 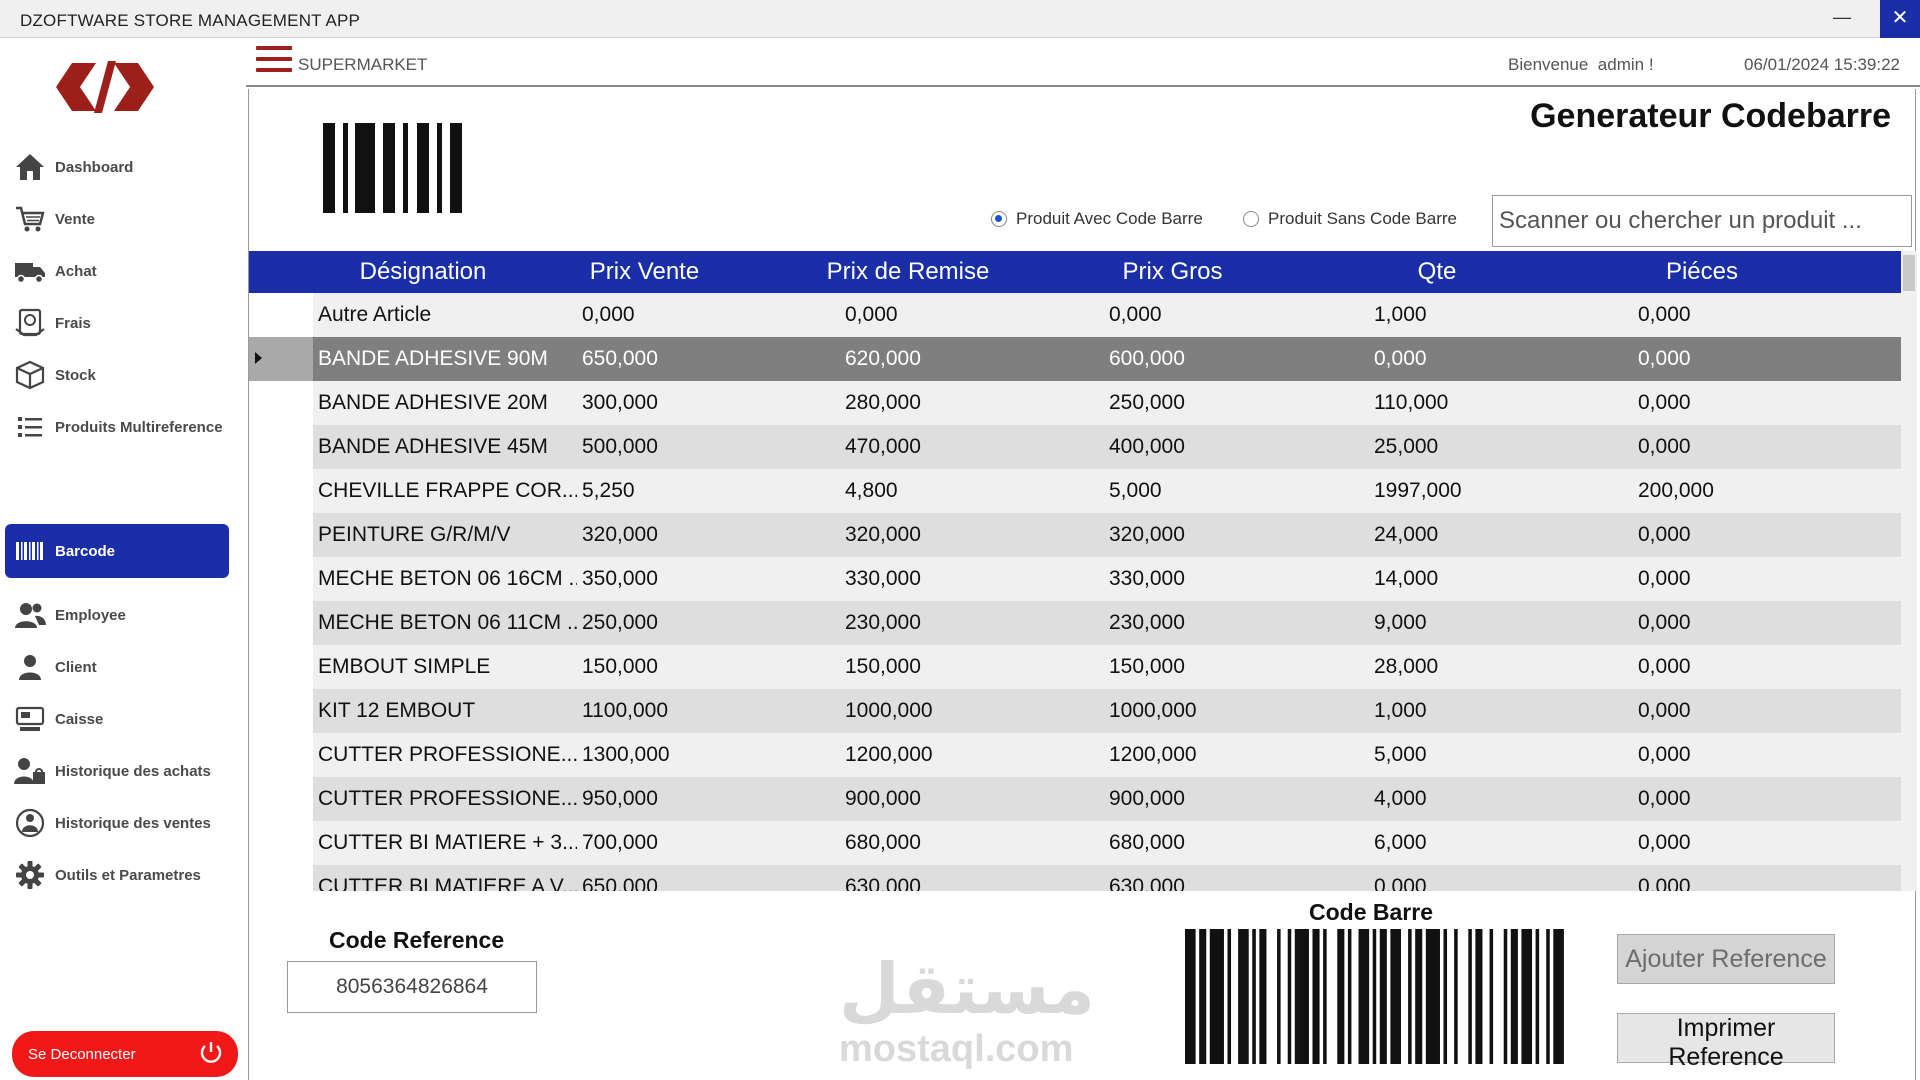 What do you see at coordinates (133, 771) in the screenshot?
I see `sidebar-item-label: Historique des achats` at bounding box center [133, 771].